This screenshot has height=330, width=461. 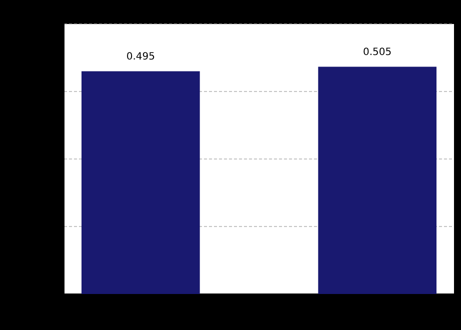 What do you see at coordinates (377, 52) in the screenshot?
I see `data-label: 0.505` at bounding box center [377, 52].